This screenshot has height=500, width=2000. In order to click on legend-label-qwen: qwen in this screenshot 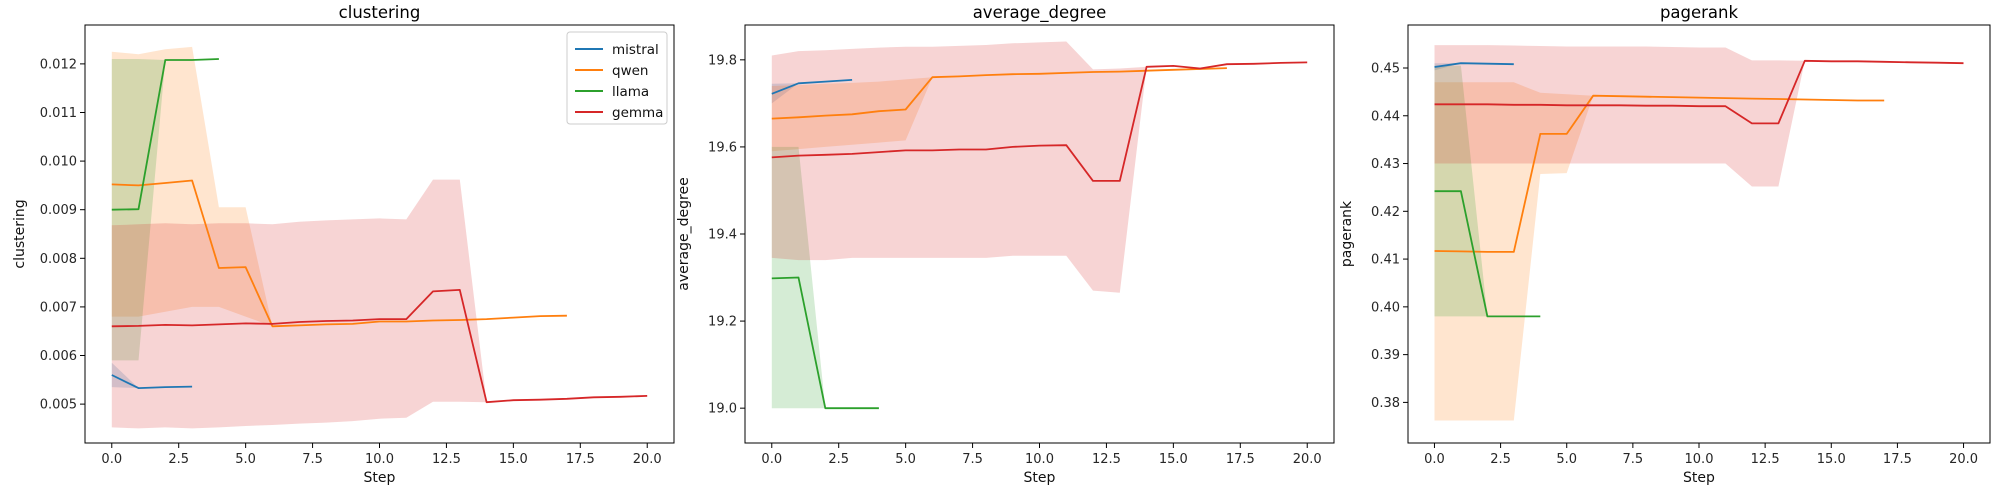, I will do `click(630, 71)`.